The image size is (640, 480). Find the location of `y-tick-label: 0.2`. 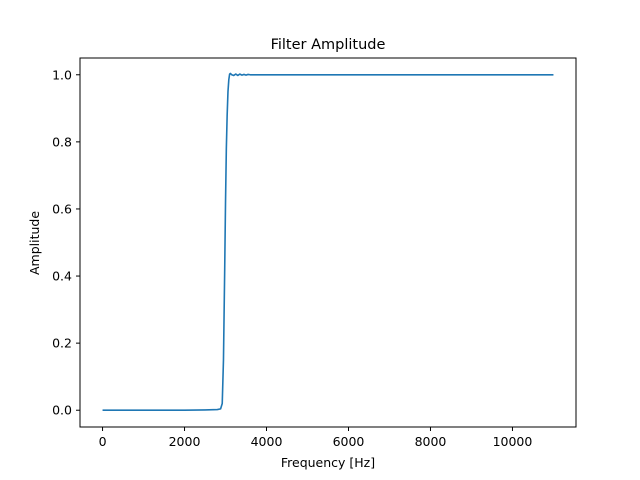

y-tick-label: 0.2 is located at coordinates (62, 343).